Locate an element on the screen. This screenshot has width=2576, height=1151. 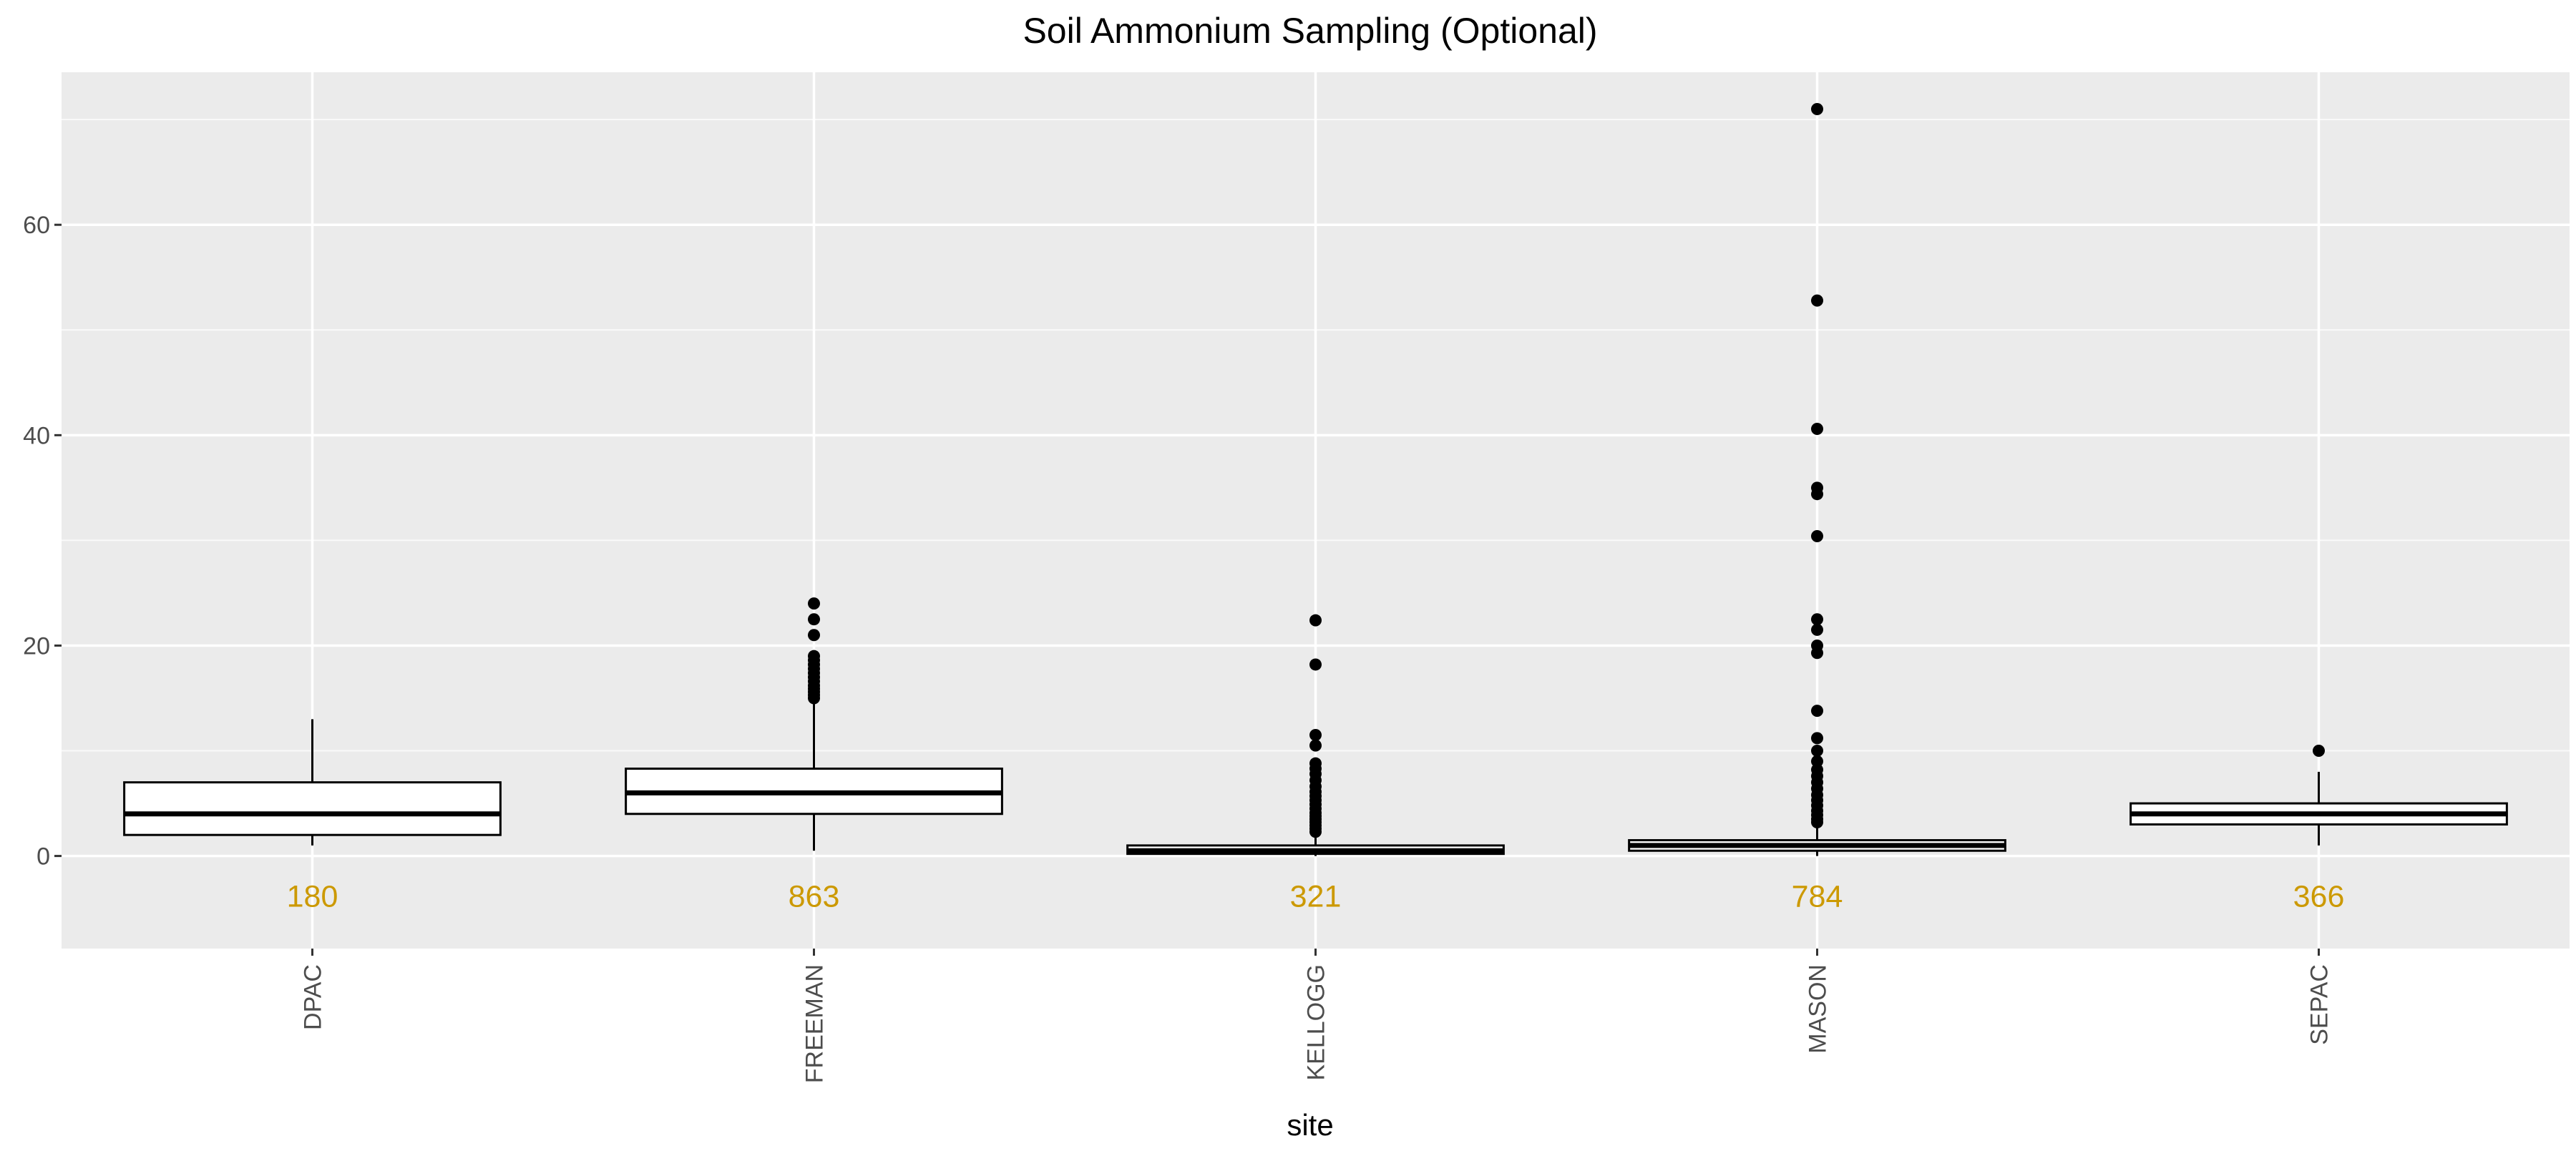
count-label-sepac: 366 is located at coordinates (2319, 896).